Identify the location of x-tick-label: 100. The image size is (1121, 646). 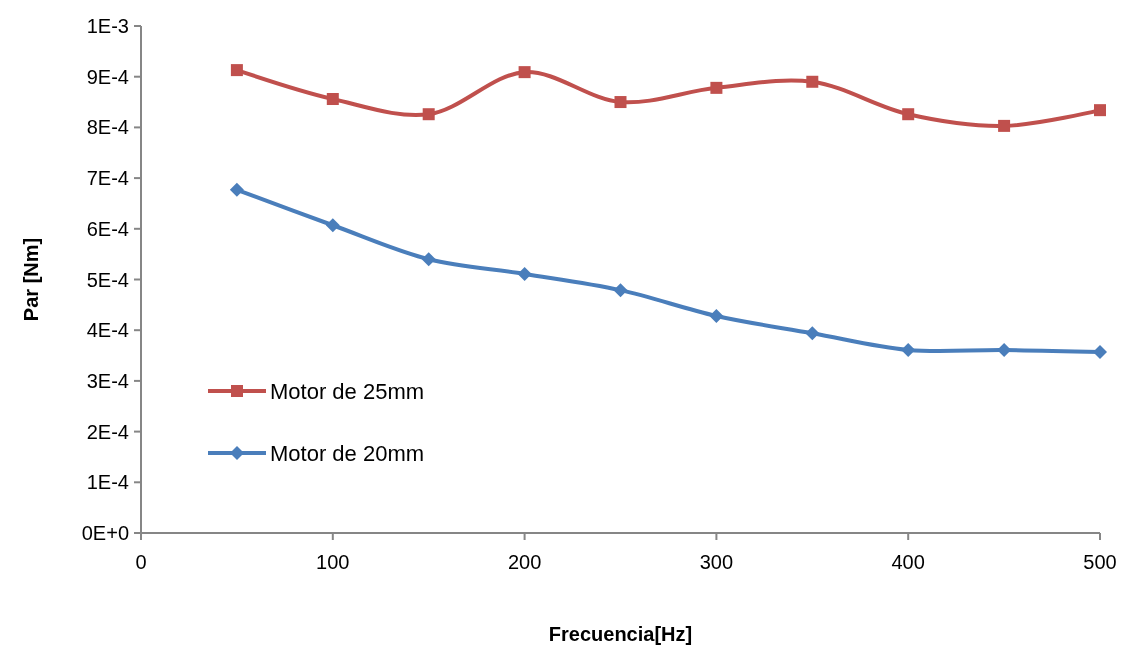
(333, 562).